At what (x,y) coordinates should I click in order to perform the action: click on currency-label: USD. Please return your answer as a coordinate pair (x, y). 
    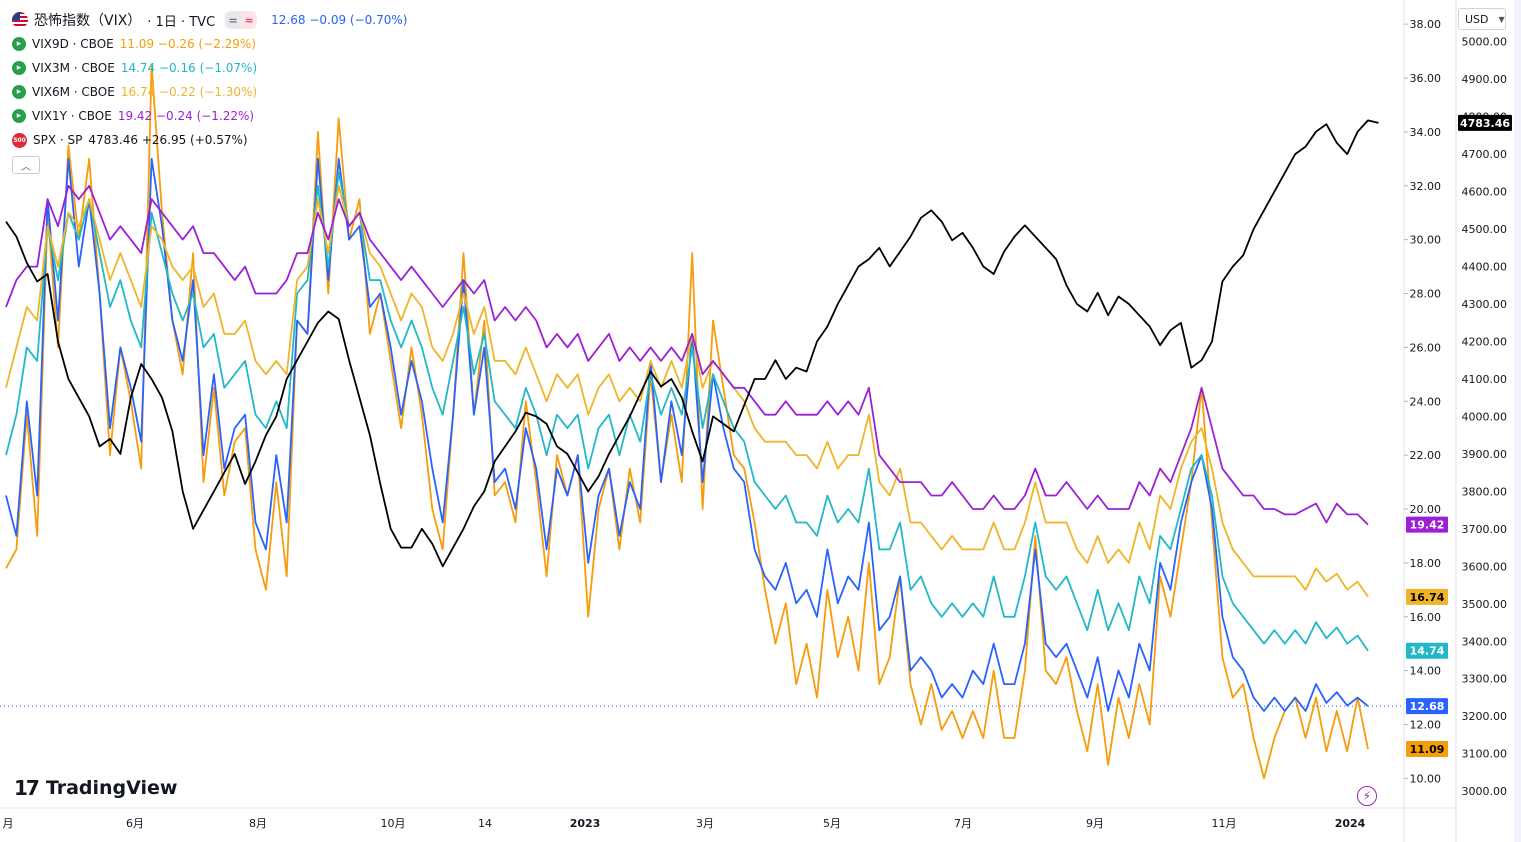
    Looking at the image, I should click on (1477, 19).